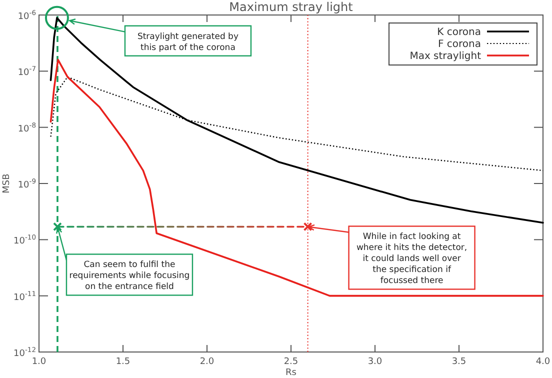 The image size is (552, 378). I want to click on y-tick-label: 10$^{-7}$, so click(27, 71).